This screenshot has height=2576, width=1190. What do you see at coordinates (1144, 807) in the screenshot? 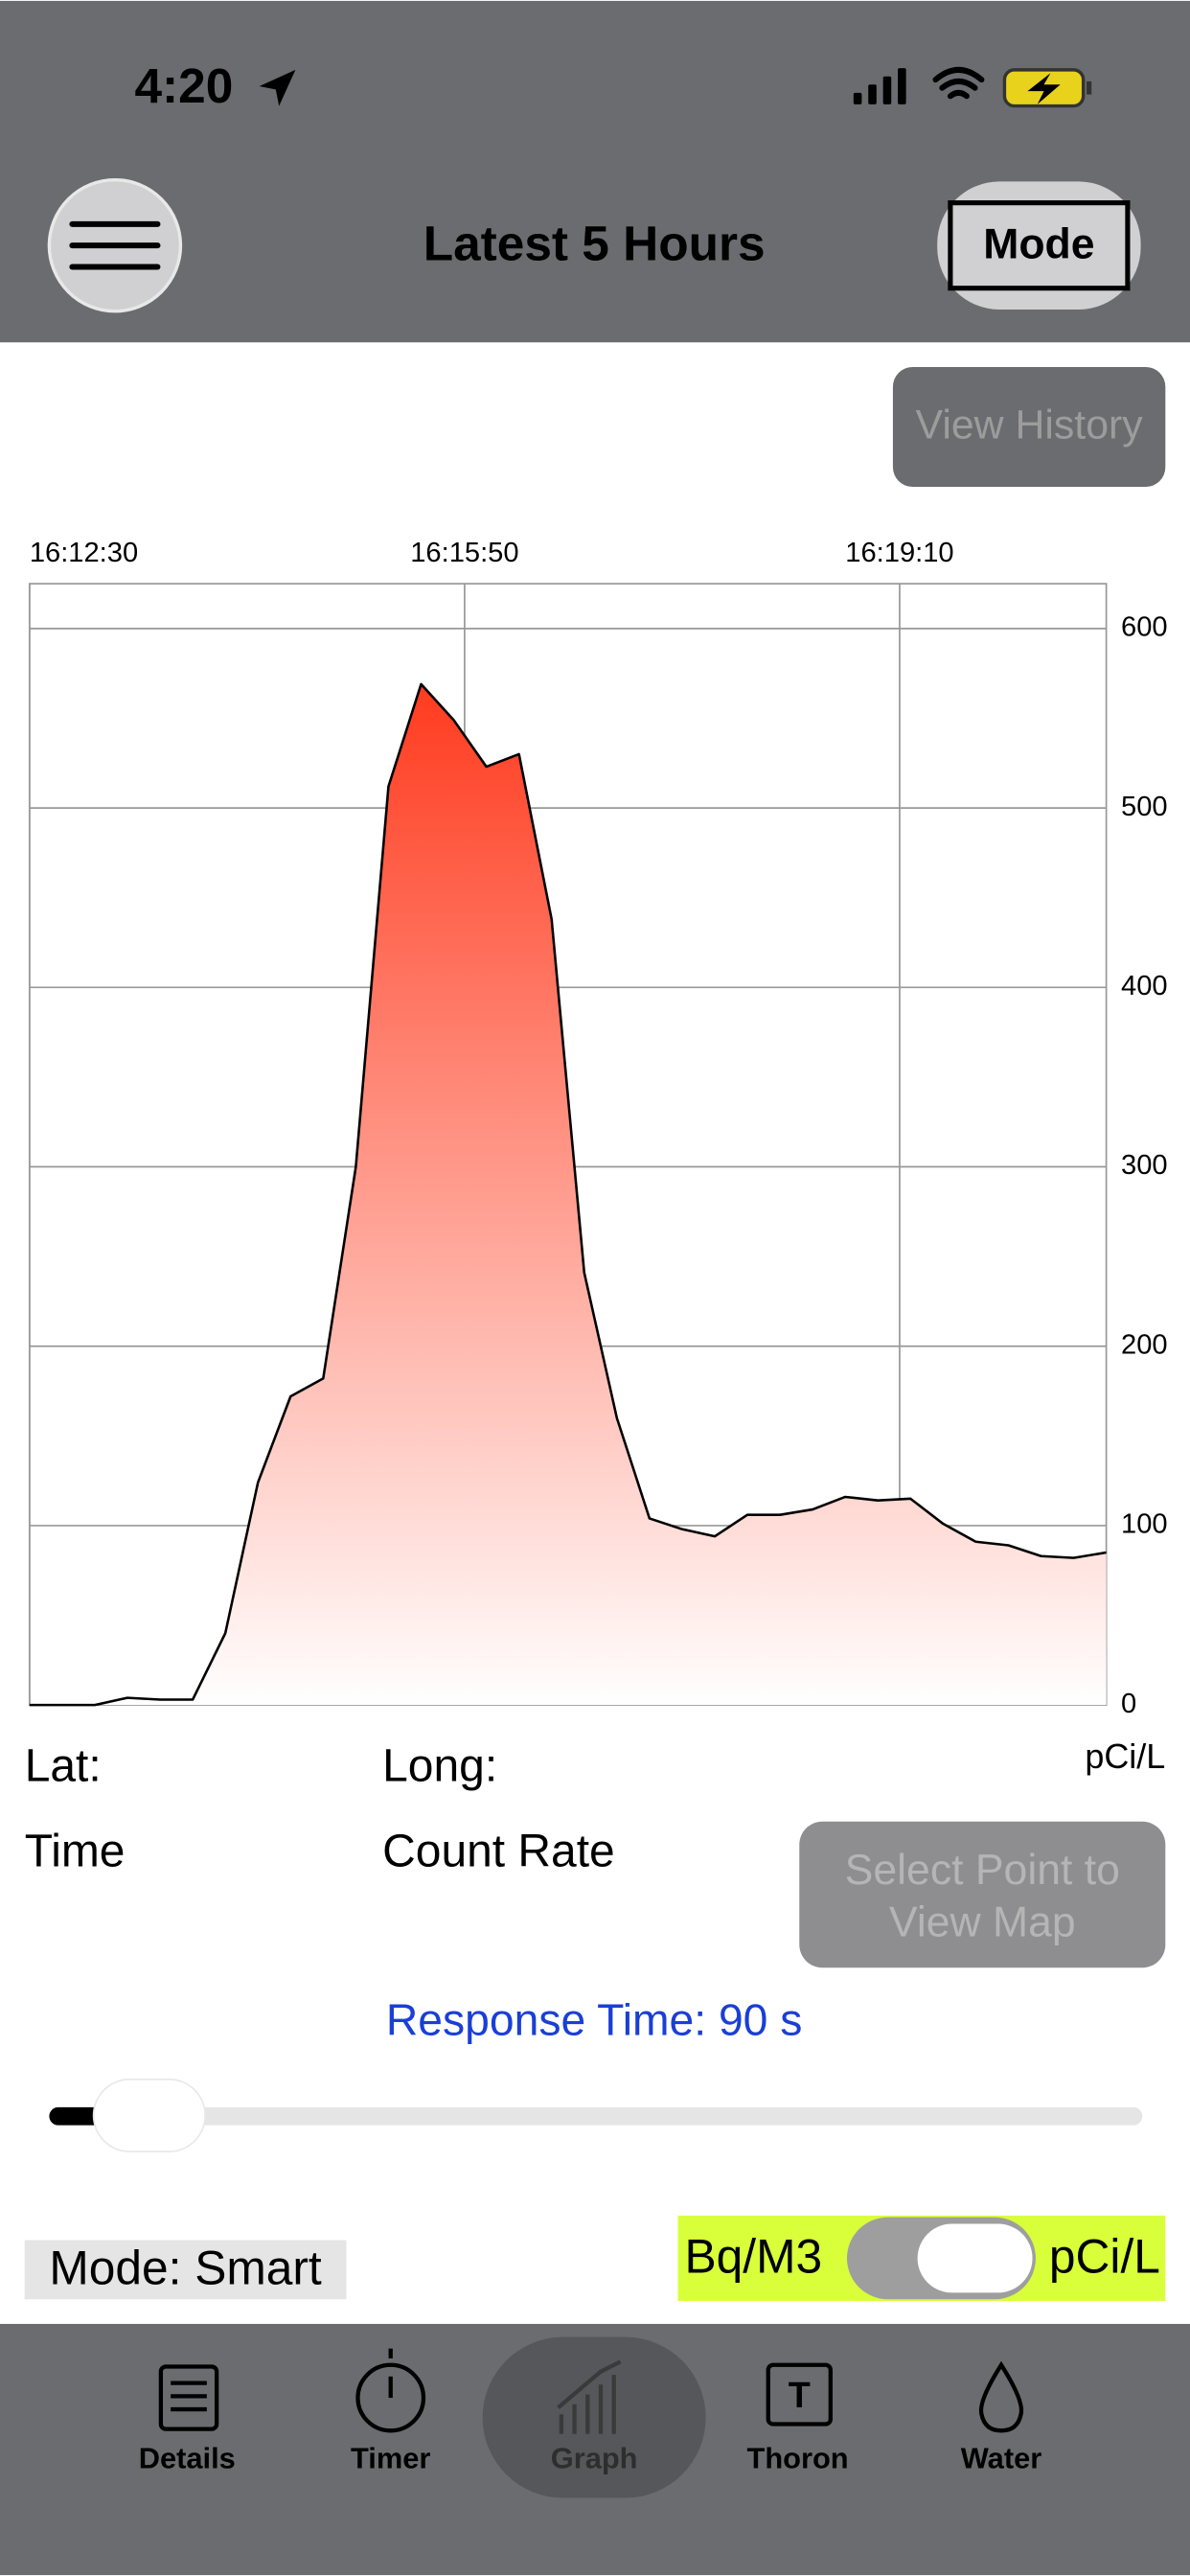
I see `y-tick-label: 500` at bounding box center [1144, 807].